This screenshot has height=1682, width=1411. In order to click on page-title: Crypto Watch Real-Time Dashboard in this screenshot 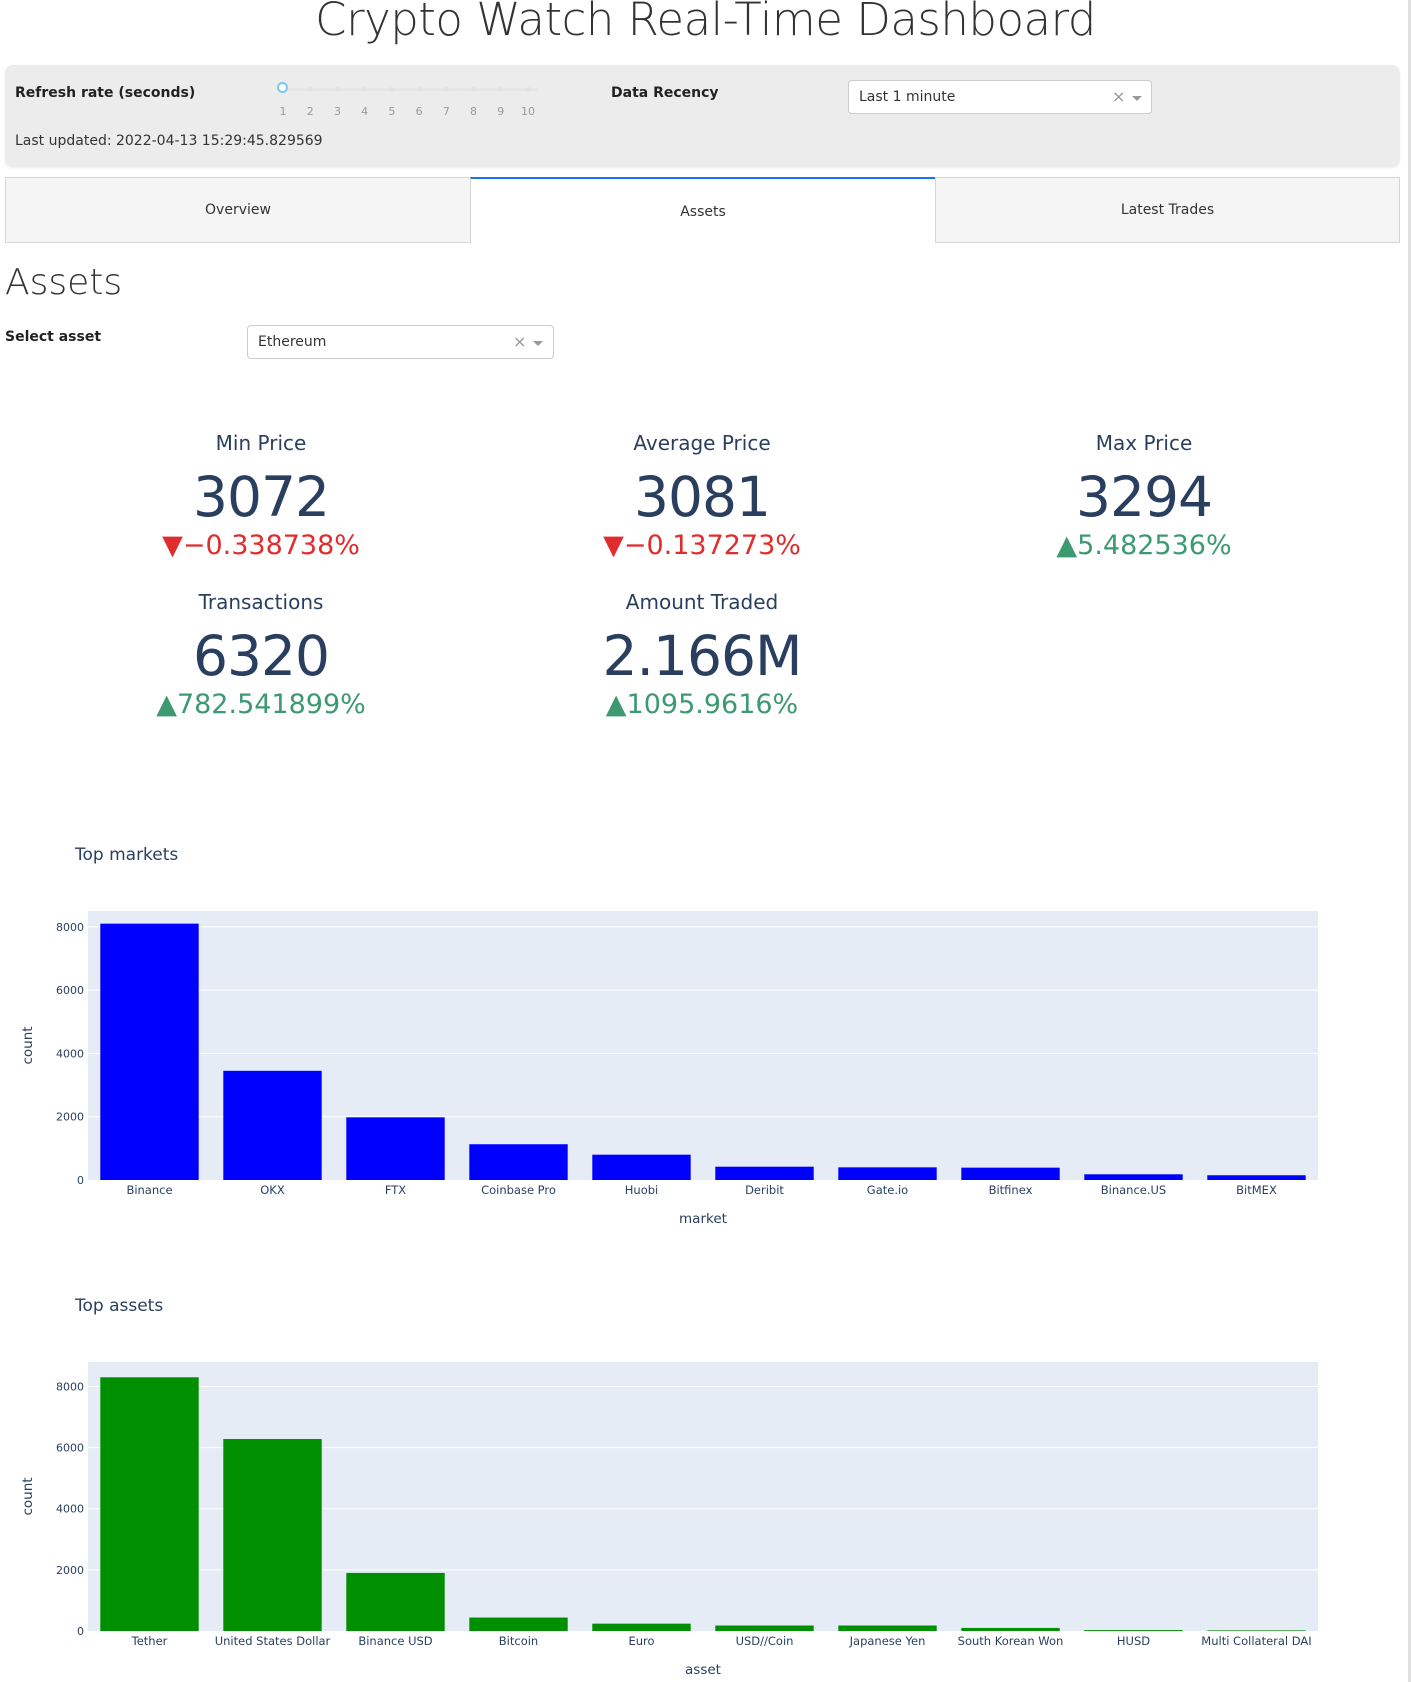, I will do `click(705, 23)`.